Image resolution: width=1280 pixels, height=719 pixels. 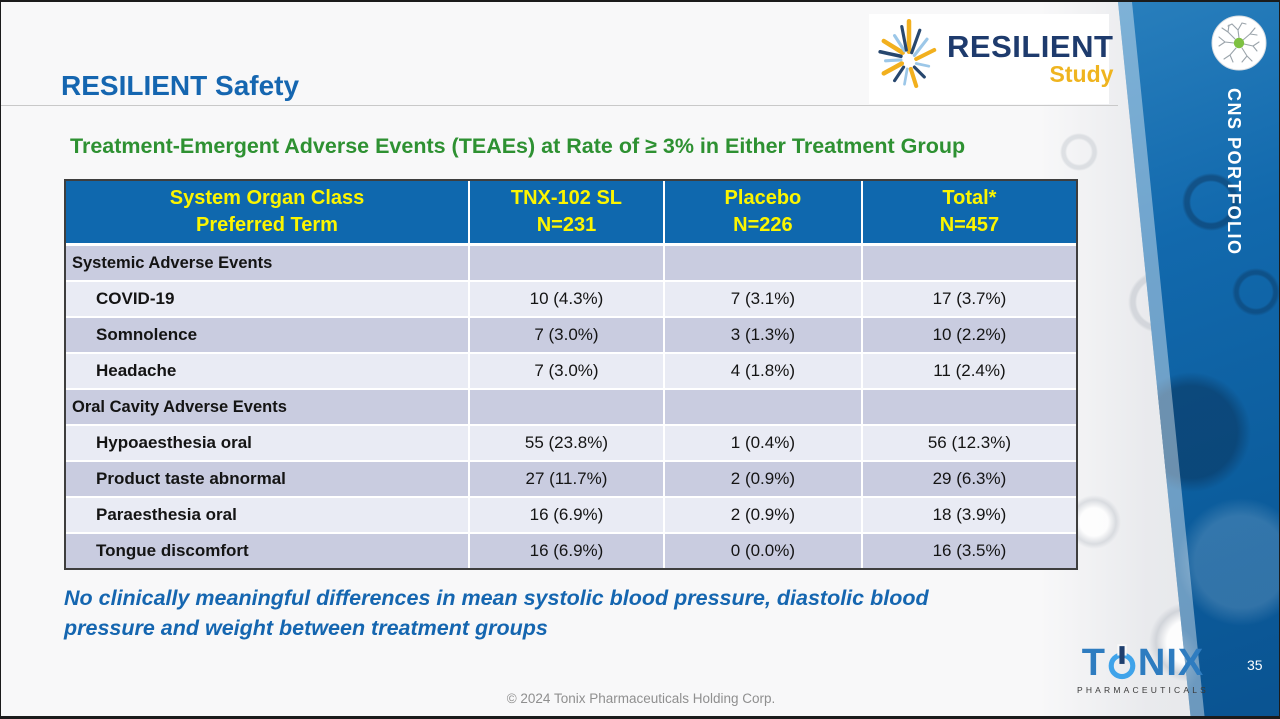 I want to click on cell-placebo: 1 (0.4%), so click(x=763, y=444).